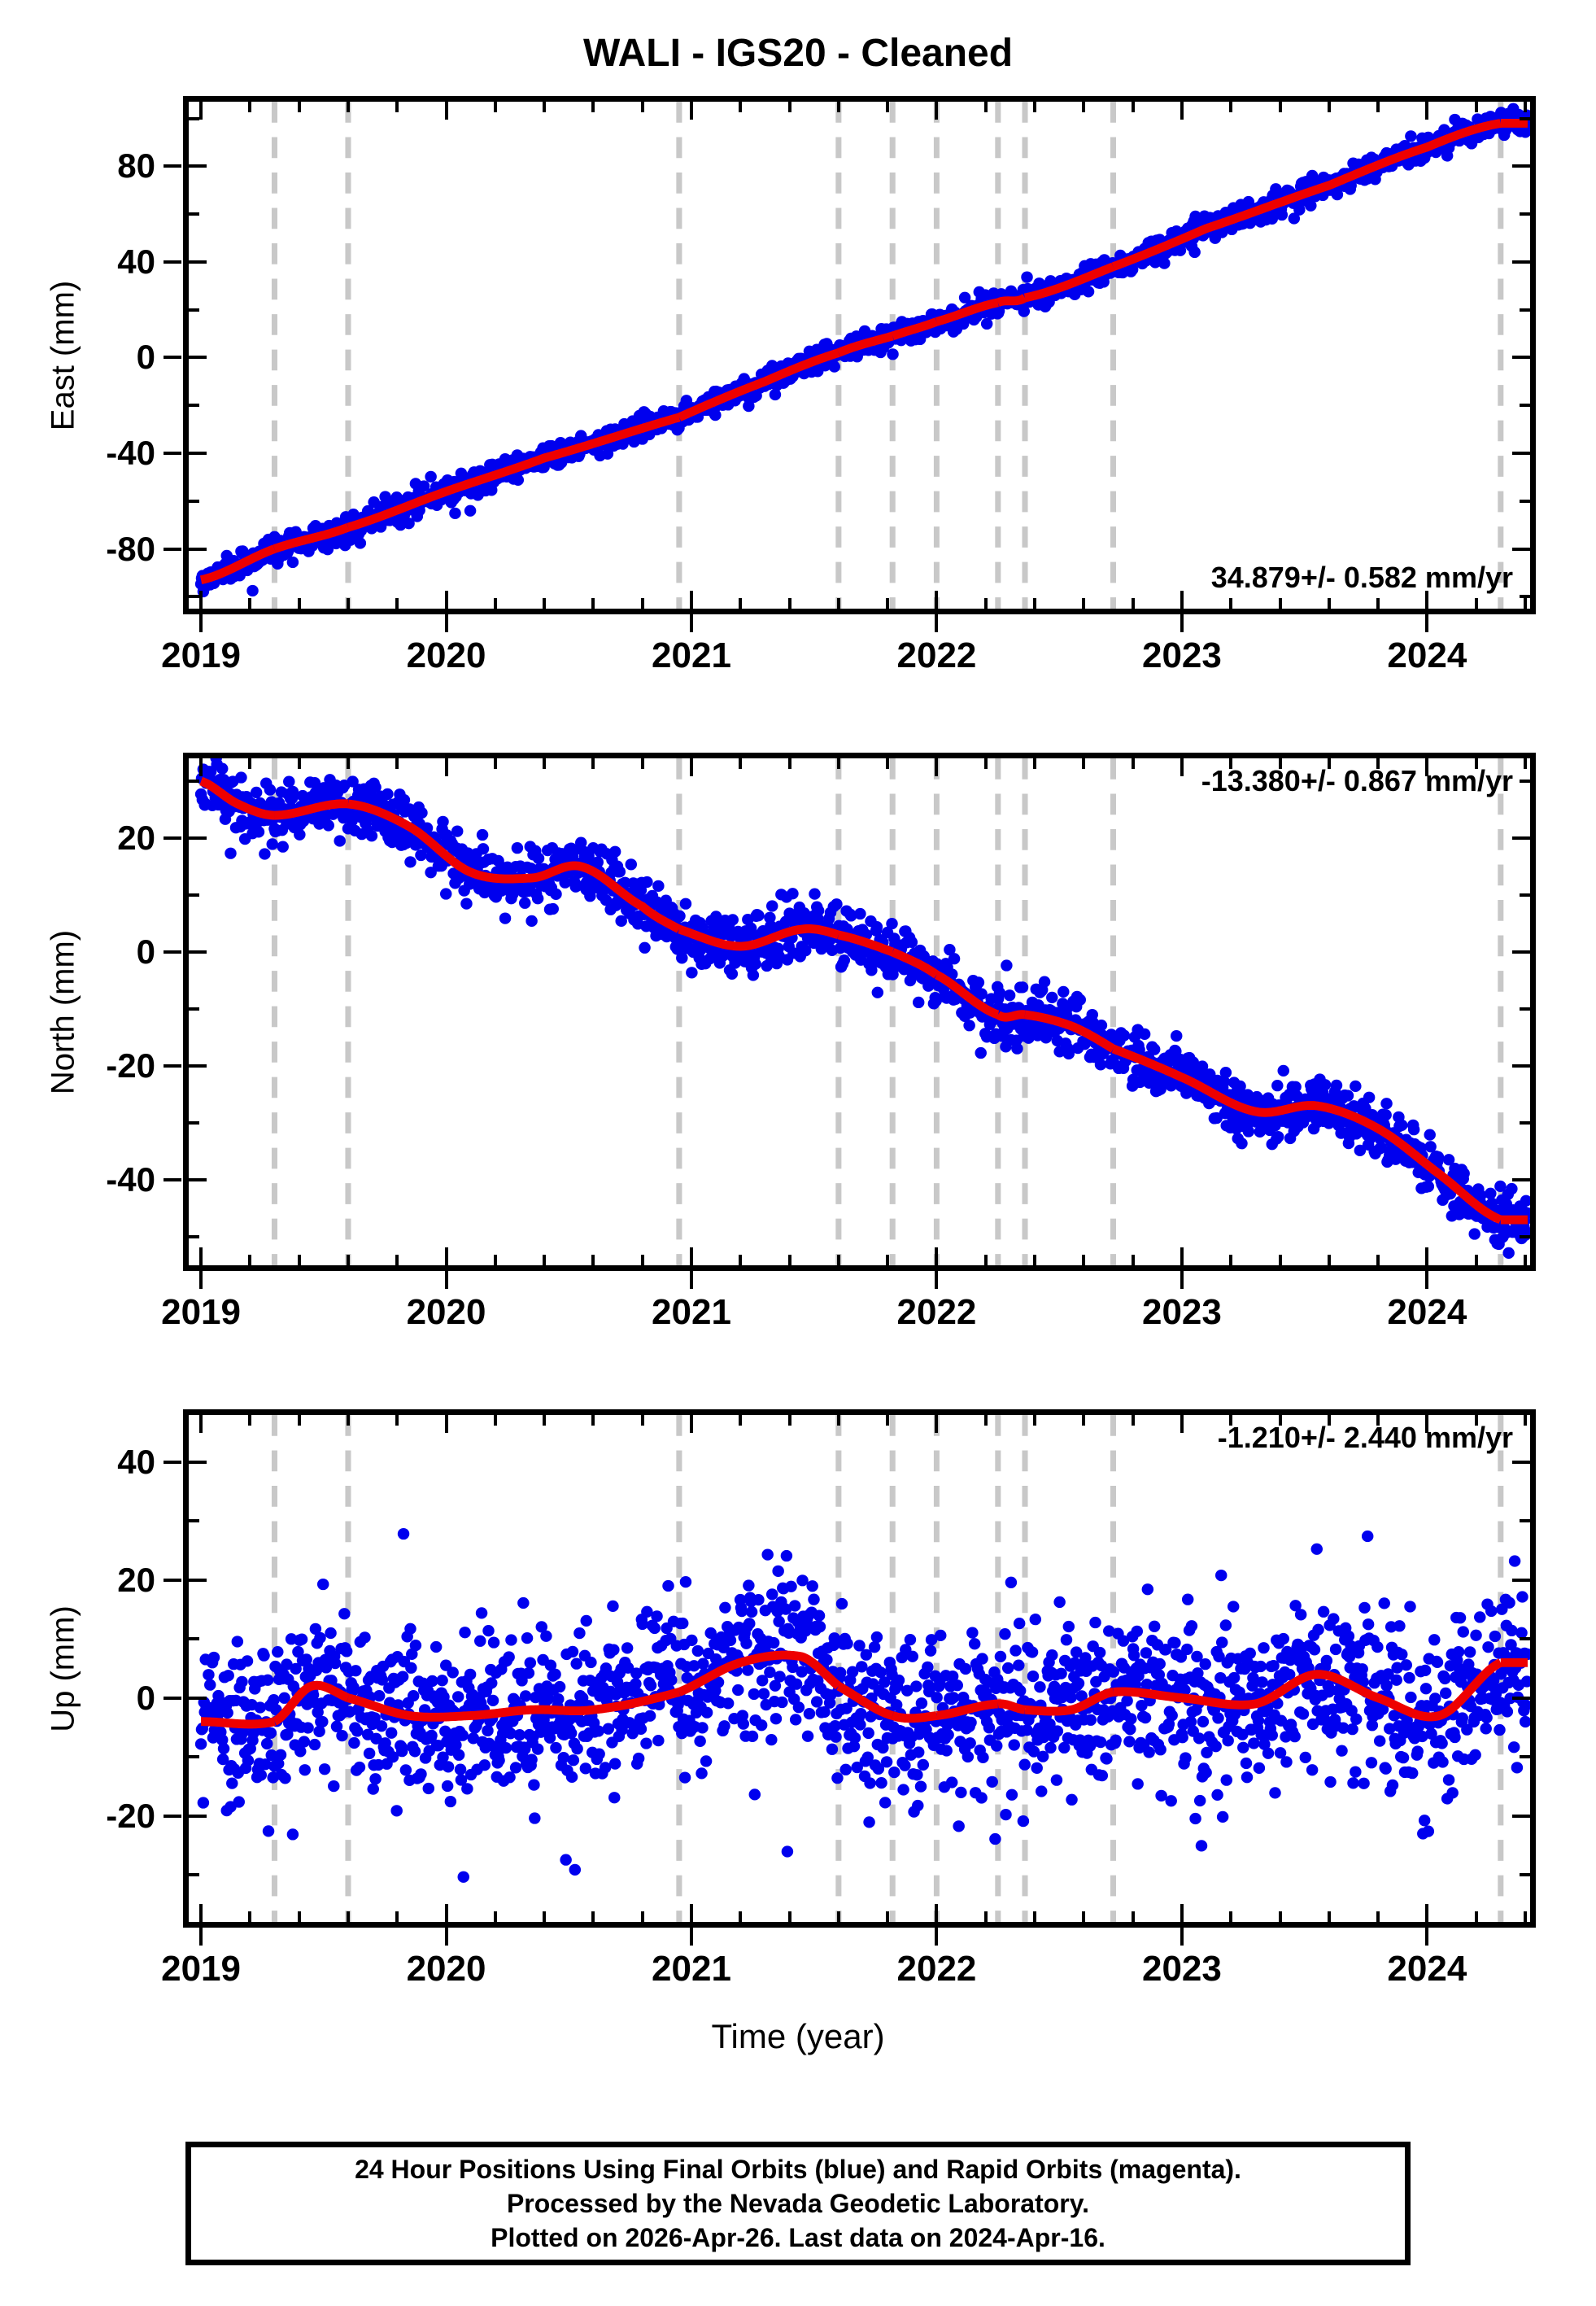 The width and height of the screenshot is (1596, 2306). What do you see at coordinates (1427, 1312) in the screenshot?
I see `x-tick-label: 2024` at bounding box center [1427, 1312].